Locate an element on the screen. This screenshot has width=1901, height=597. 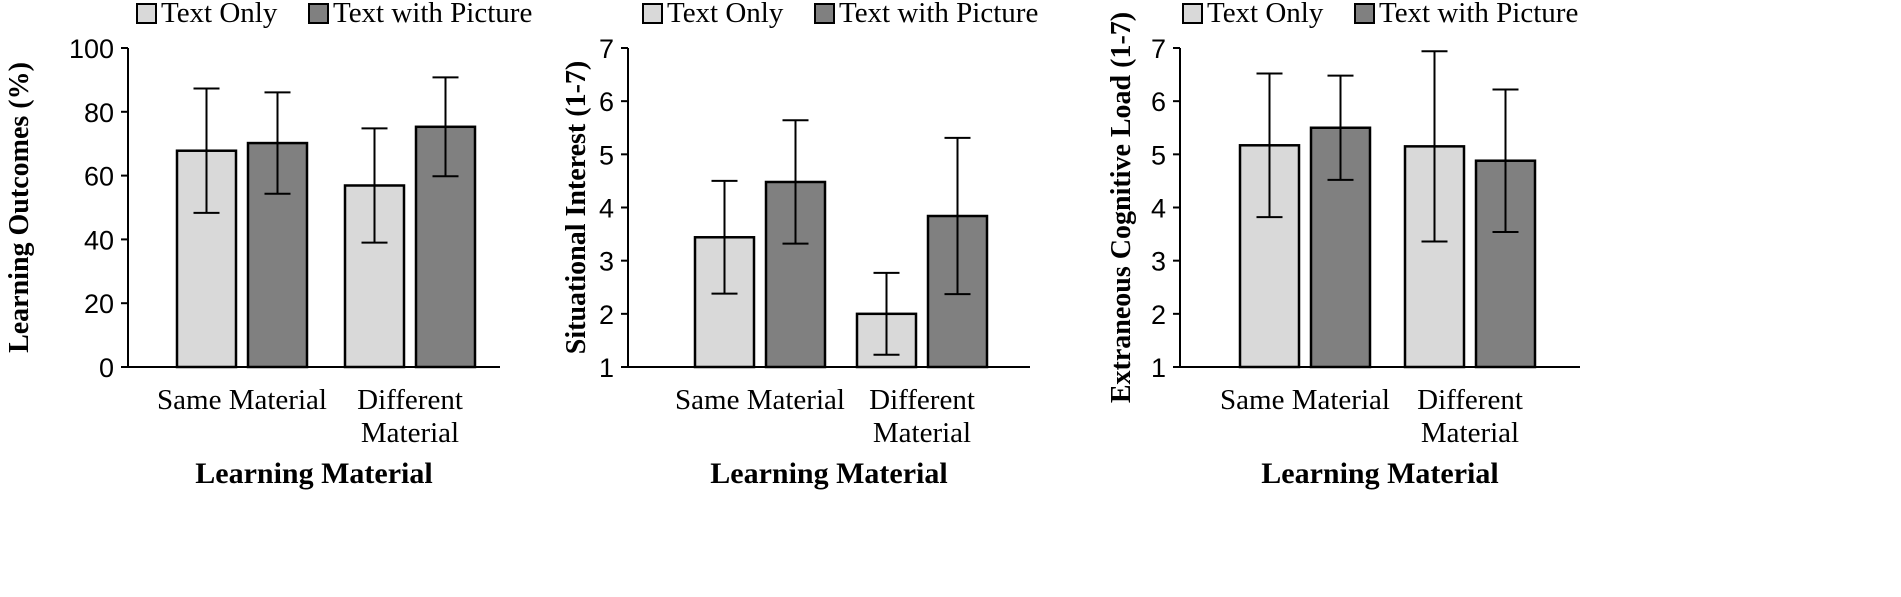
y-tick-label: 80 is located at coordinates (99, 113).